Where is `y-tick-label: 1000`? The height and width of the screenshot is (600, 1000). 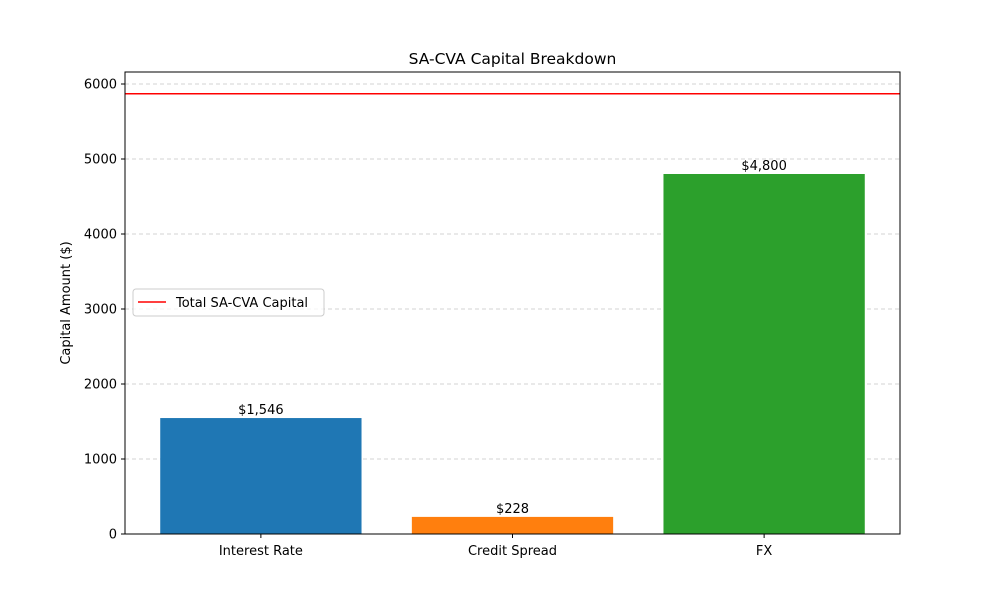
y-tick-label: 1000 is located at coordinates (100, 460).